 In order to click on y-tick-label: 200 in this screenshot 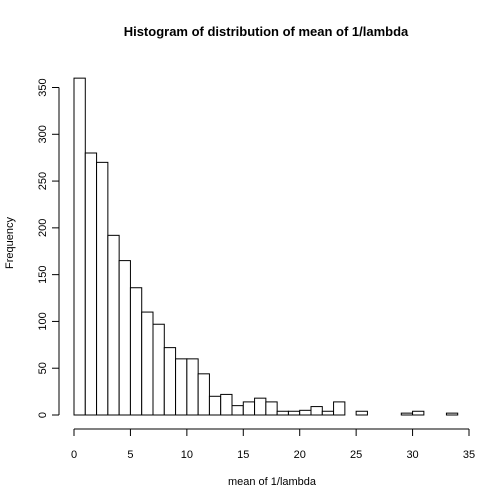, I will do `click(43, 228)`.